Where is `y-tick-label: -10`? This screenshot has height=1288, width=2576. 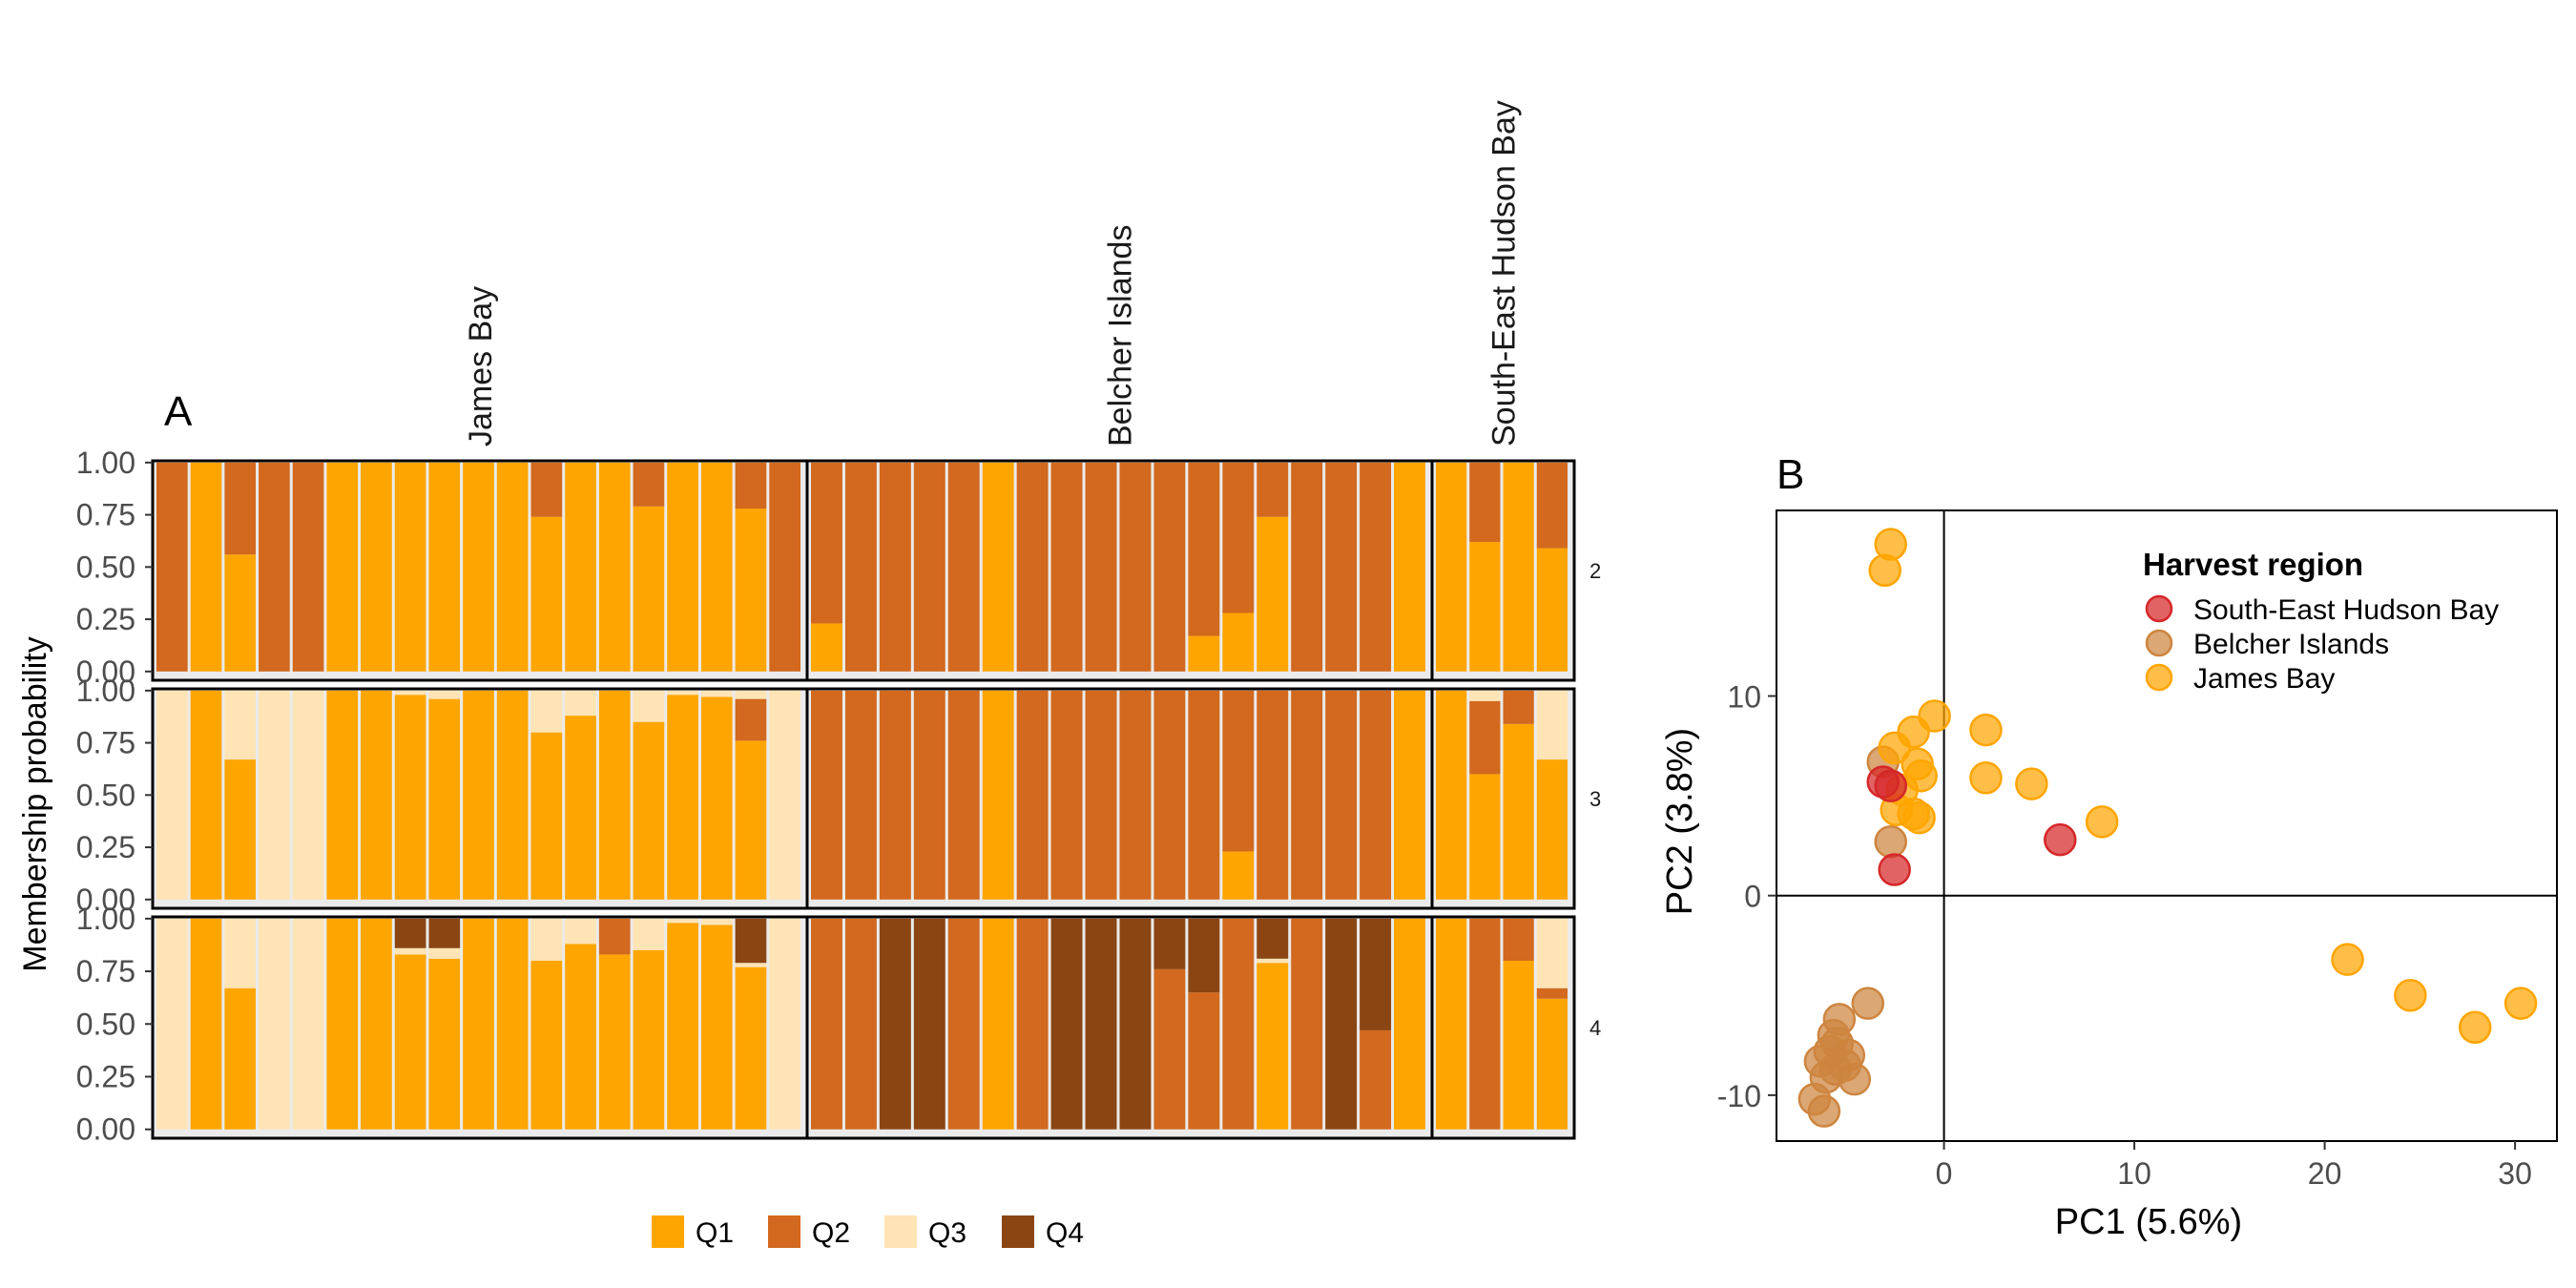
y-tick-label: -10 is located at coordinates (1739, 1096).